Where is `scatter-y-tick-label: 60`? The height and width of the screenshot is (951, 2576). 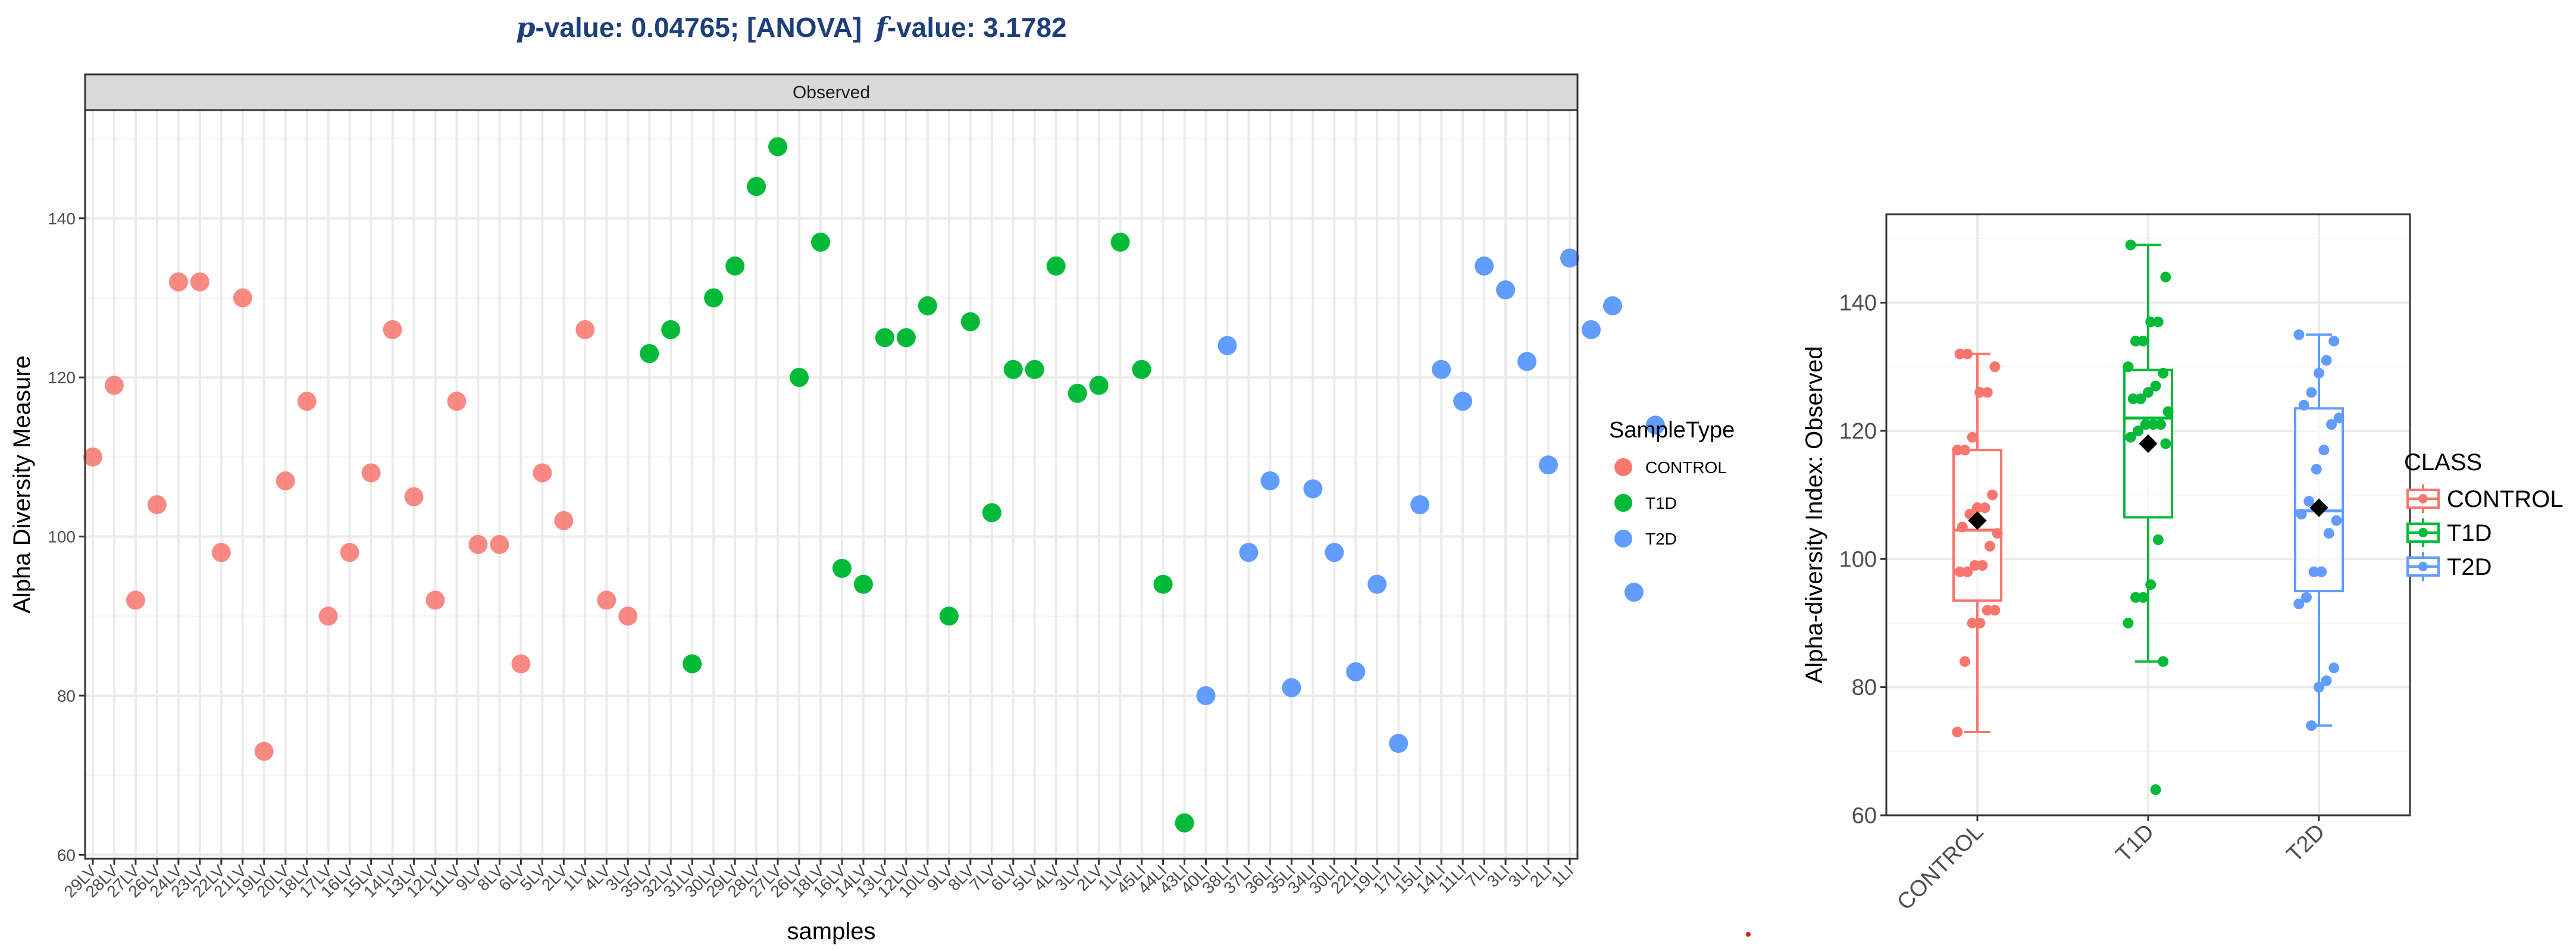
scatter-y-tick-label: 60 is located at coordinates (66, 855).